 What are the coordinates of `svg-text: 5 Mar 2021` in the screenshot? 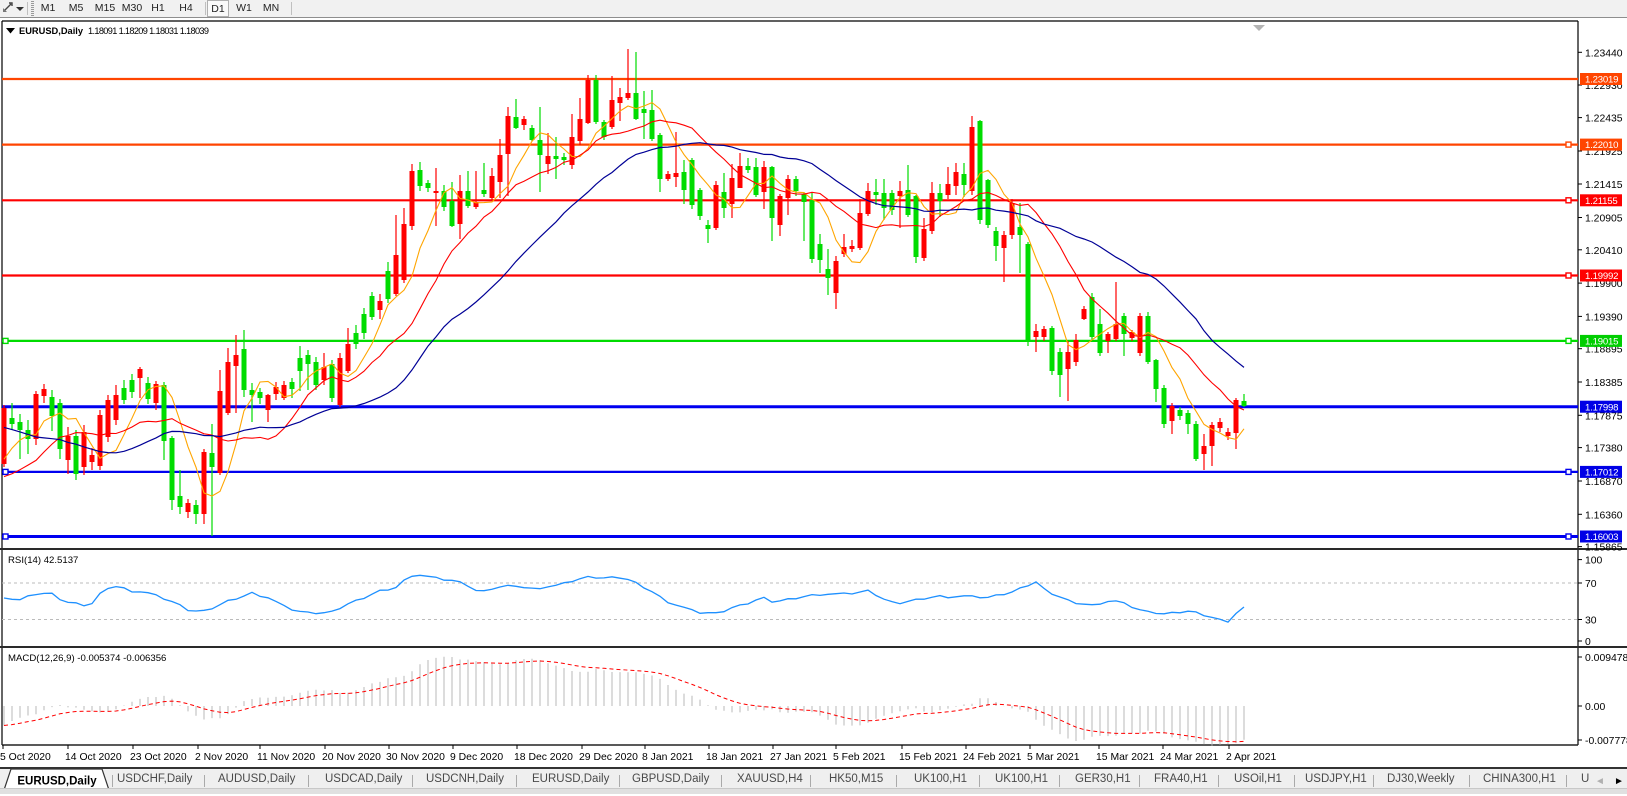 It's located at (1053, 757).